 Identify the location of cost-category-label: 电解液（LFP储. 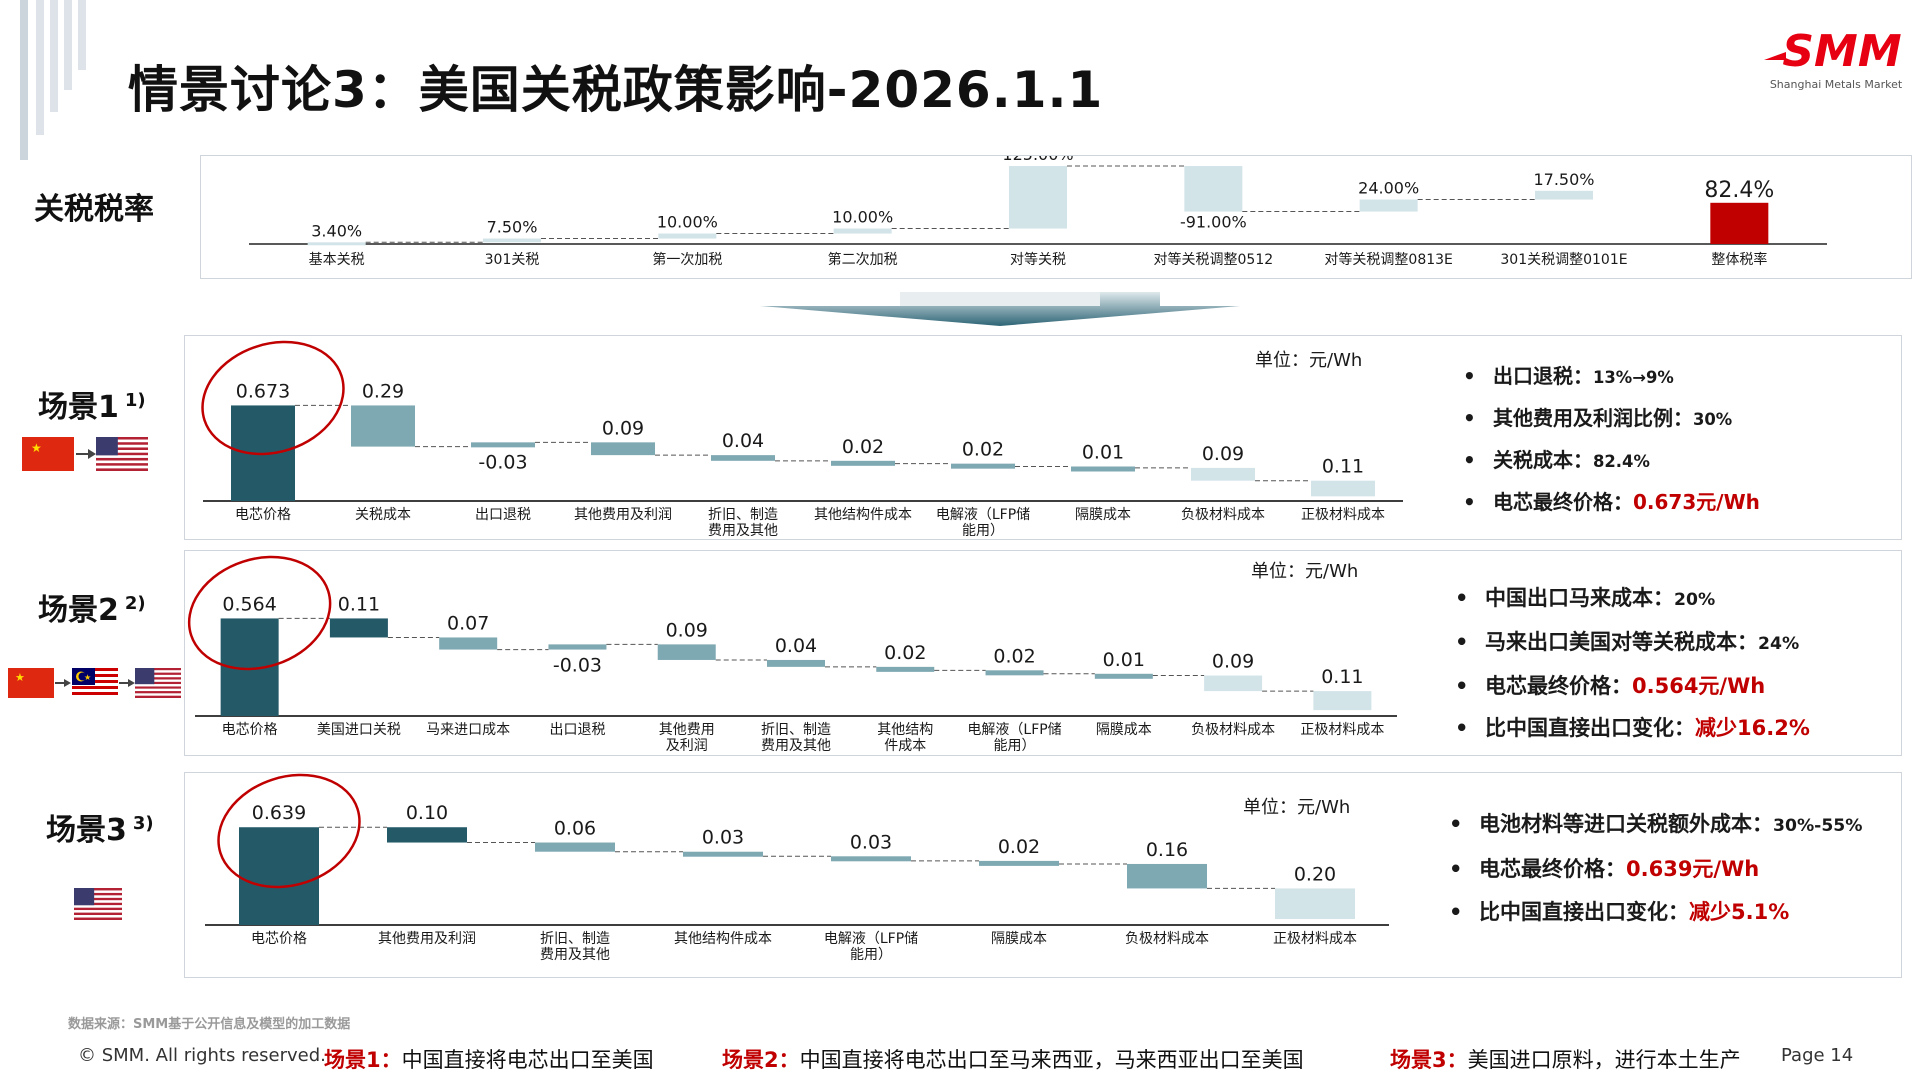
(1014, 730).